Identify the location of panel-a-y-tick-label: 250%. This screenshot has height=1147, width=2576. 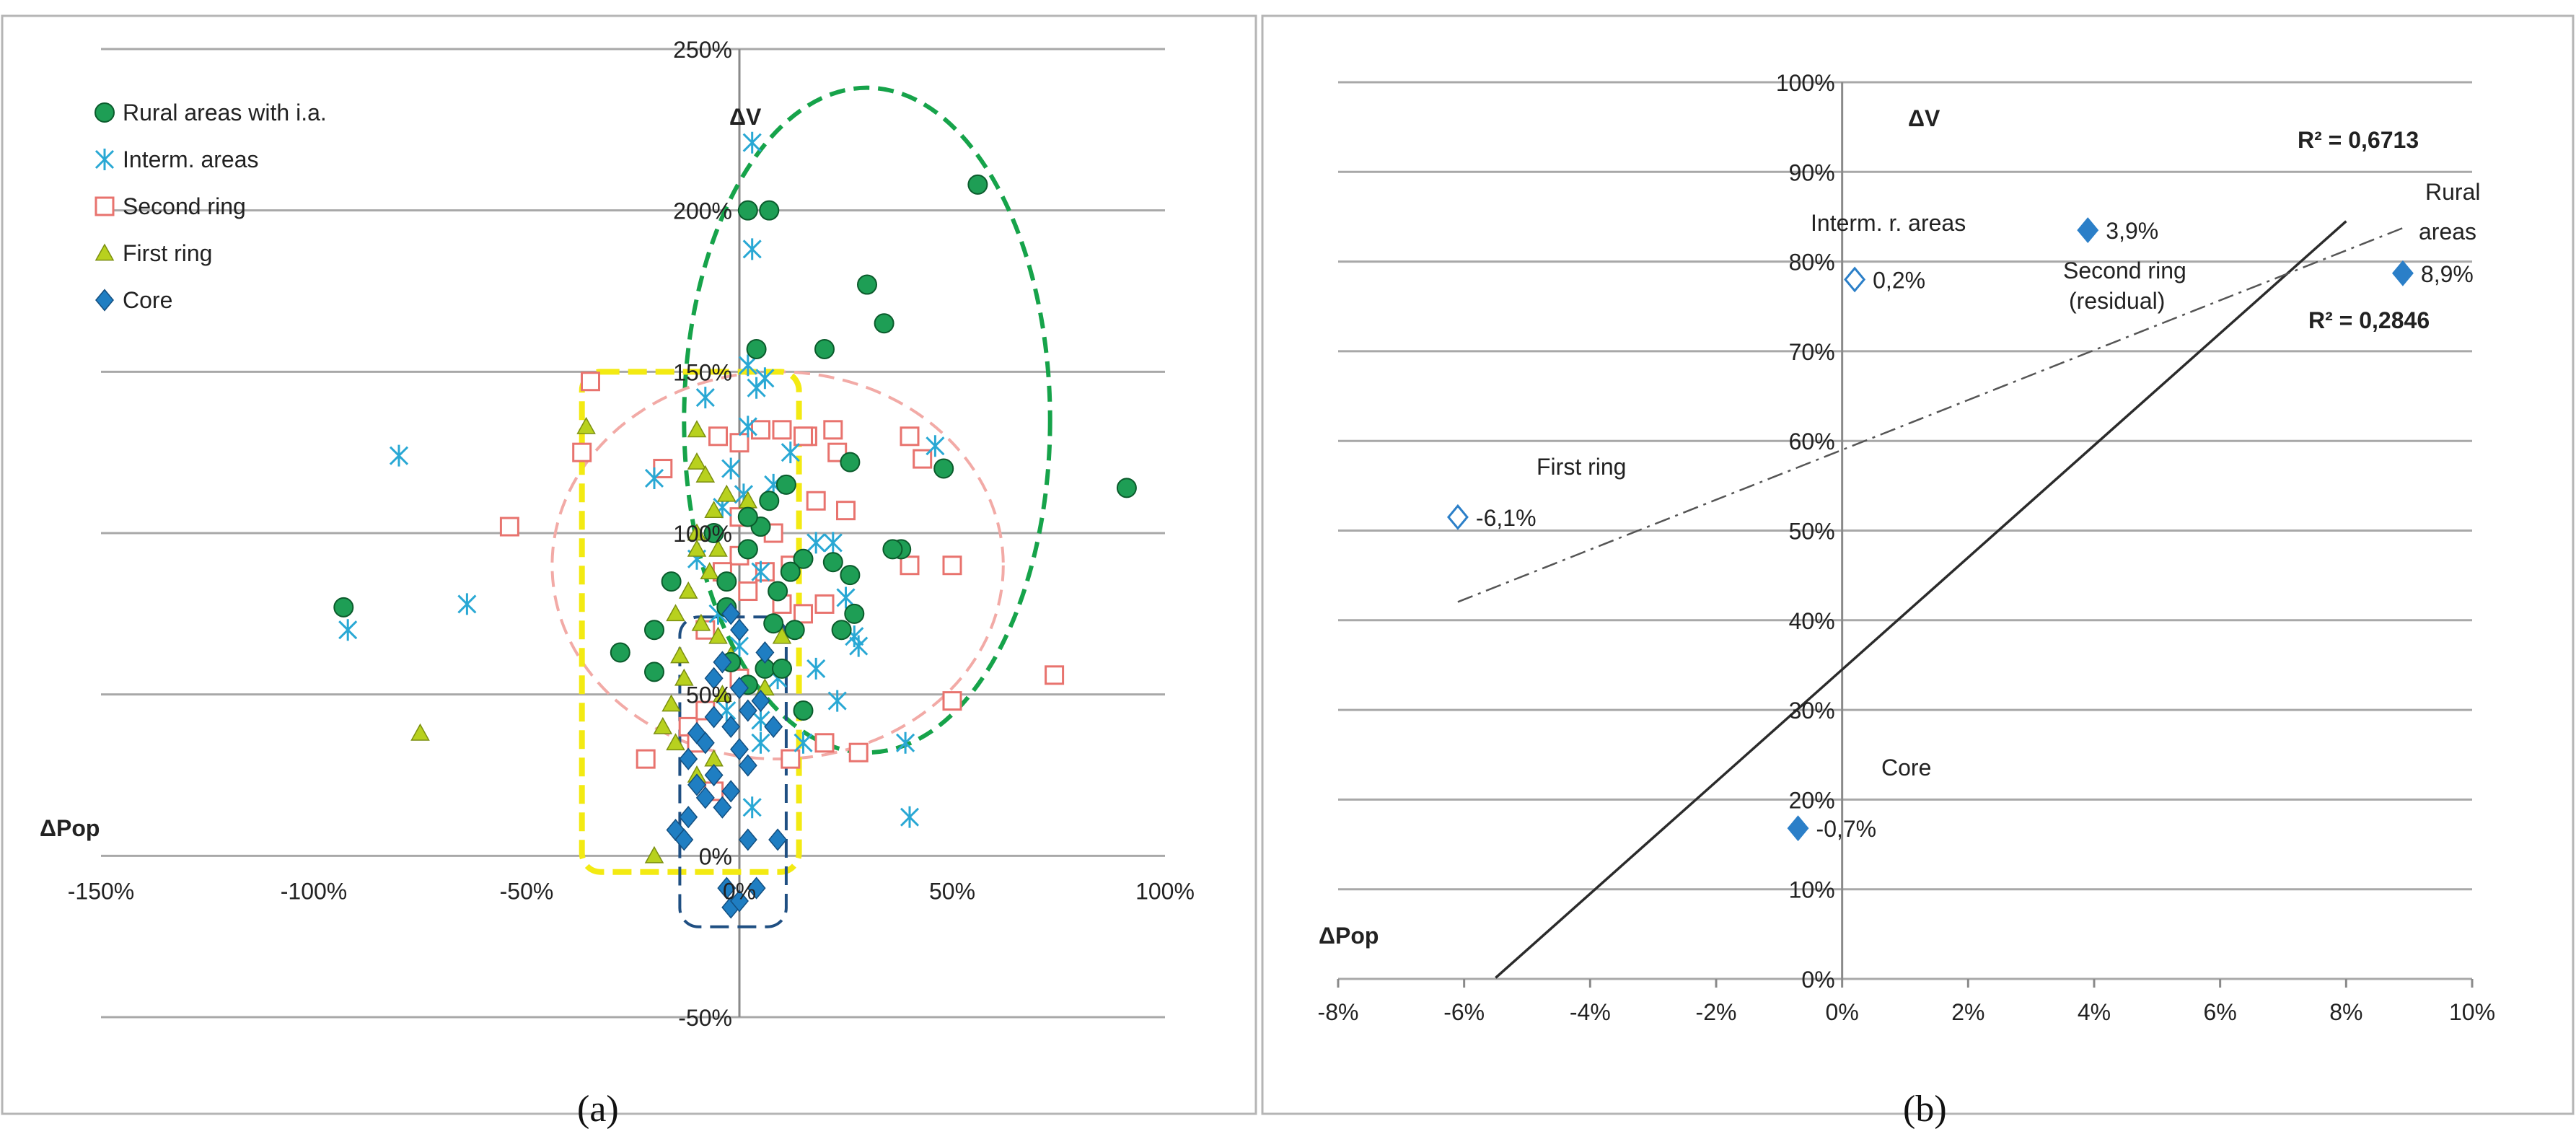
(702, 50).